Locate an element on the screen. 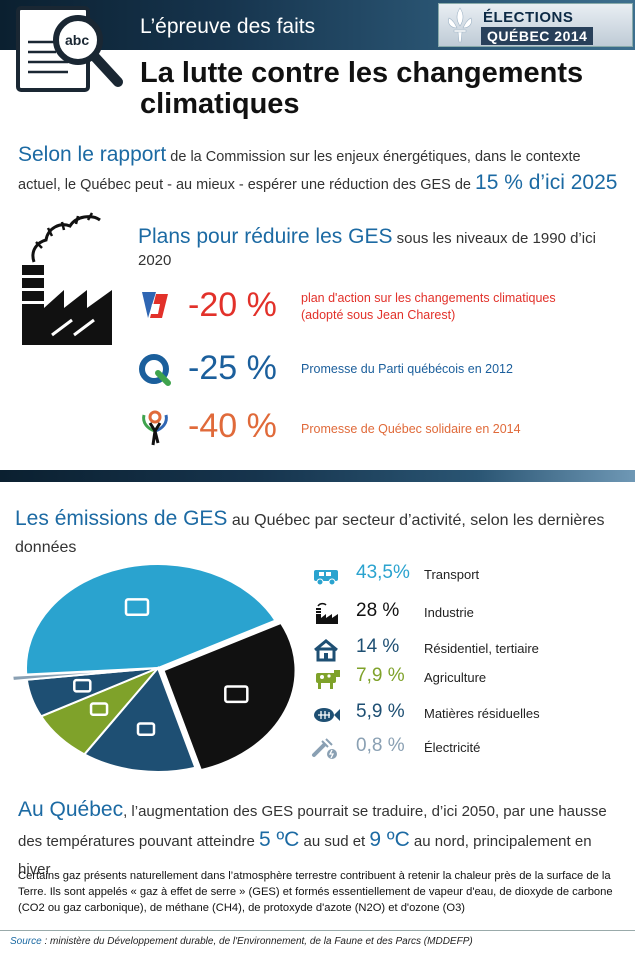  series-title: L’épreuve des faits is located at coordinates (228, 26).